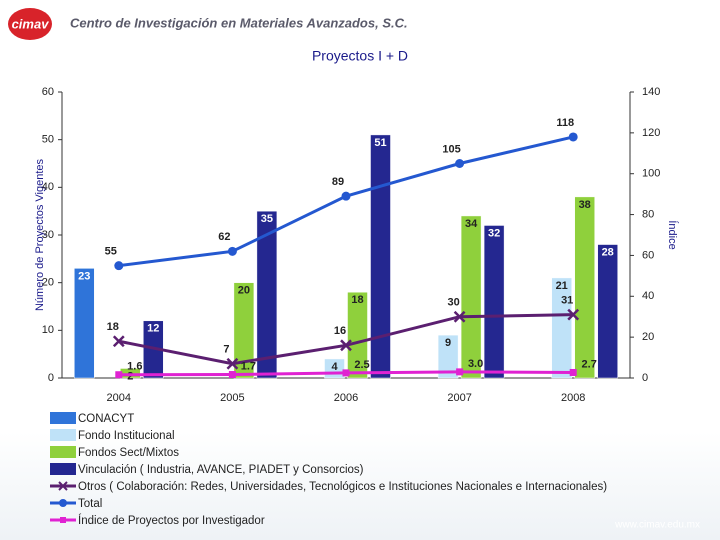  Describe the element at coordinates (651, 92) in the screenshot. I see `y2-tick-label: 140` at that location.